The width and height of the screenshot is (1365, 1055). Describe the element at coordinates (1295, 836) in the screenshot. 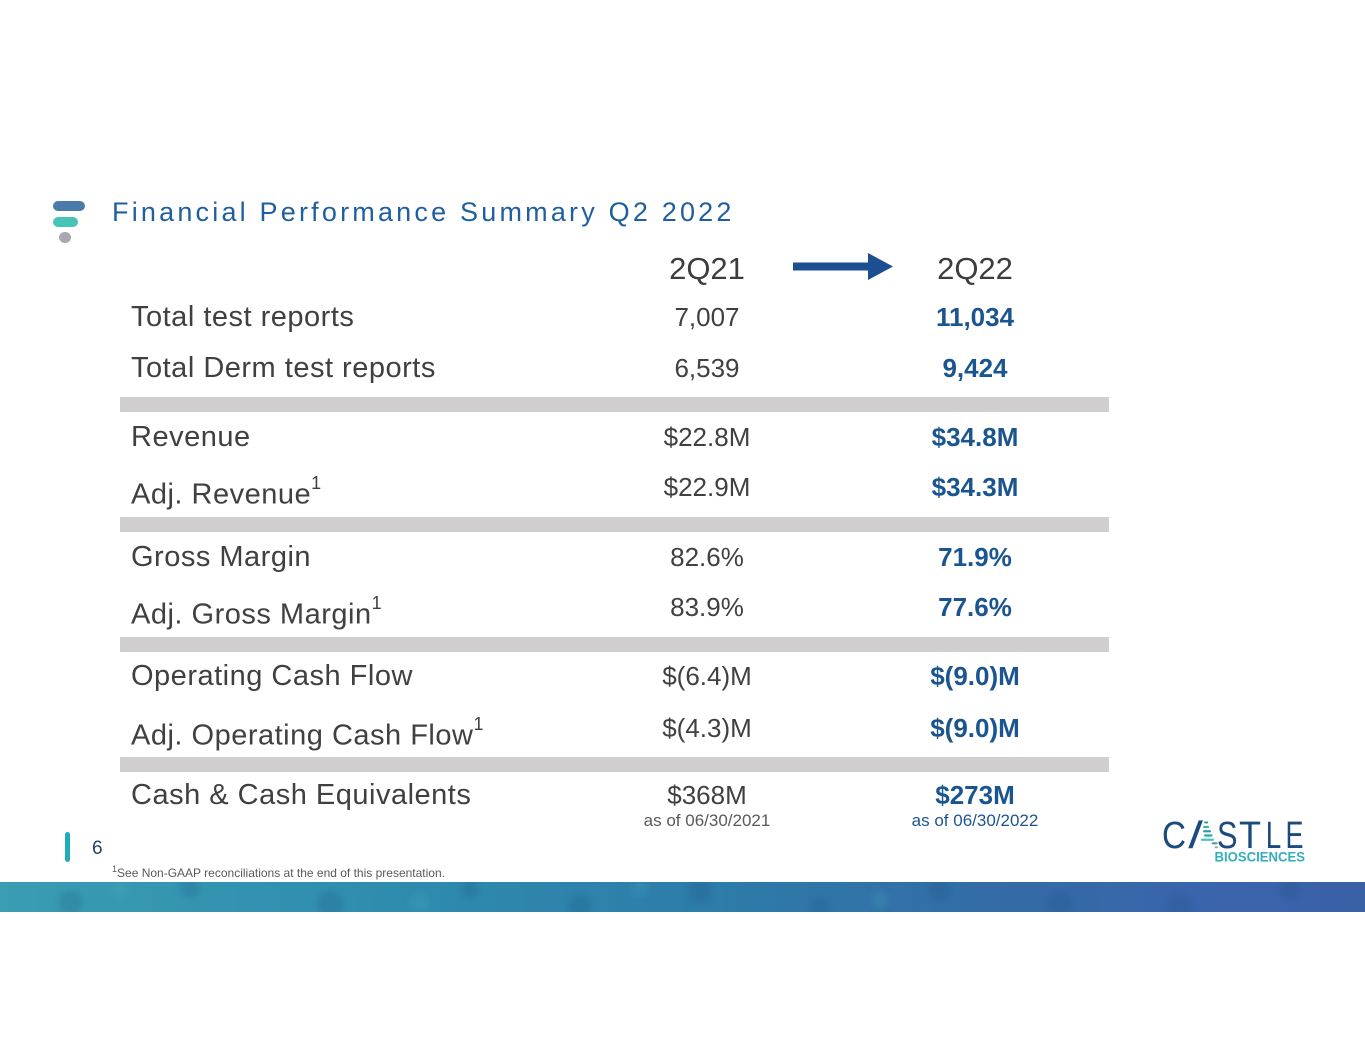

I see `svg-text: E` at that location.